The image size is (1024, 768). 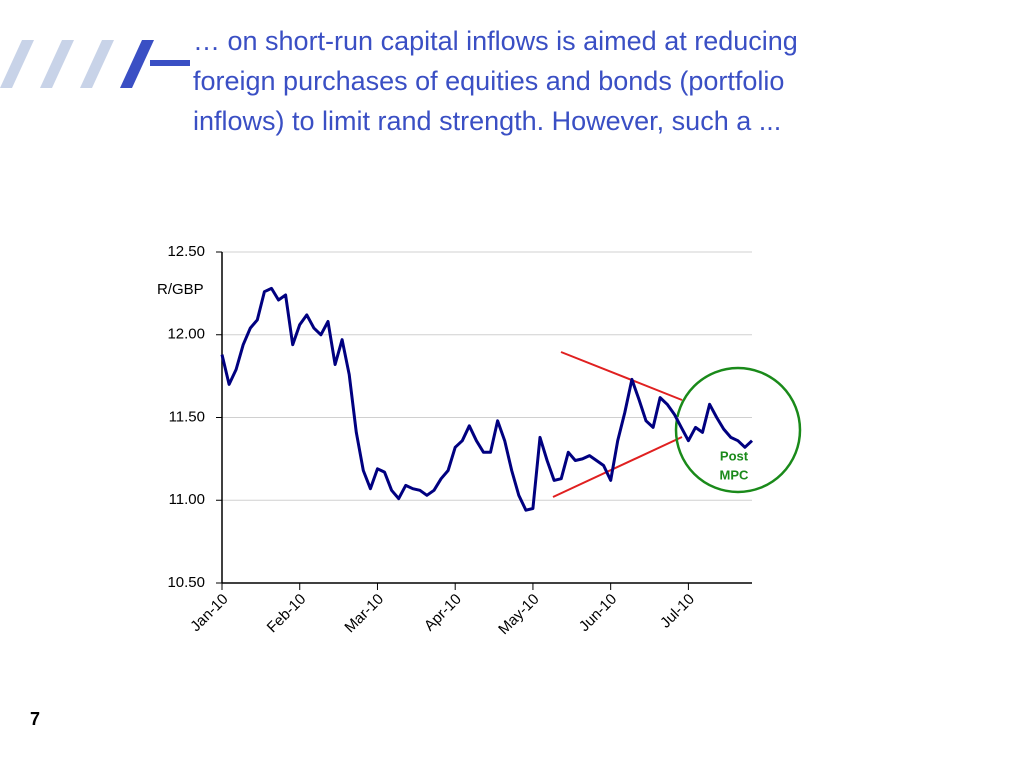 I want to click on y-tick-label: 11.00, so click(x=187, y=499).